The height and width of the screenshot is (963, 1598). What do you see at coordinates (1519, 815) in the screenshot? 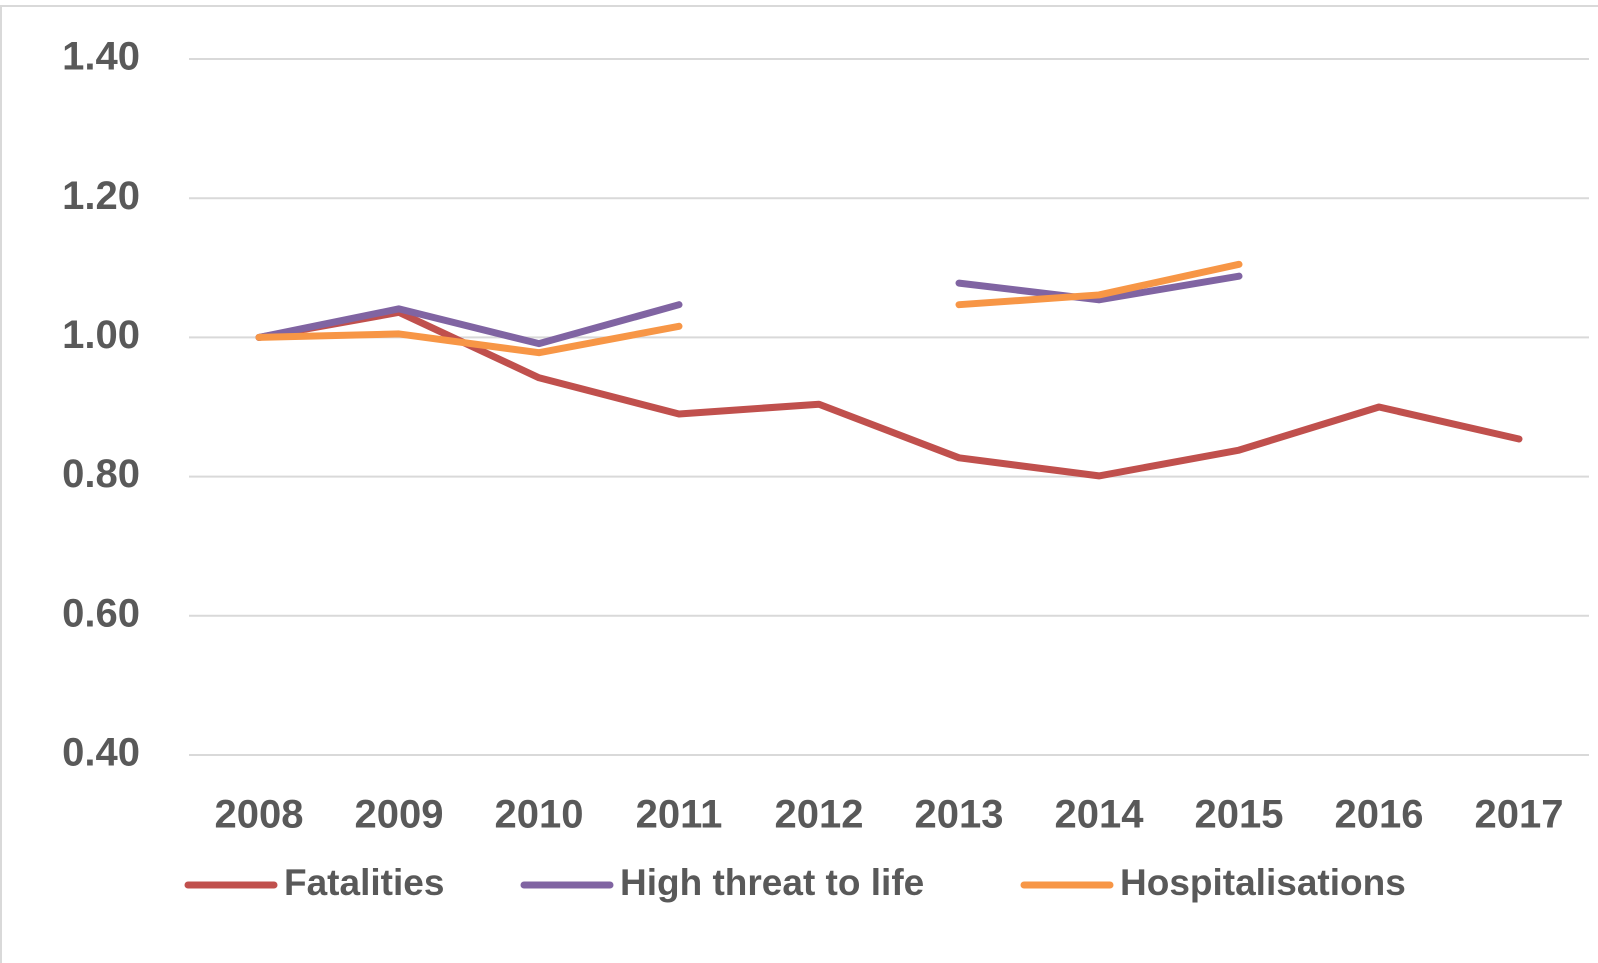
I see `x-tick-label: 2017` at bounding box center [1519, 815].